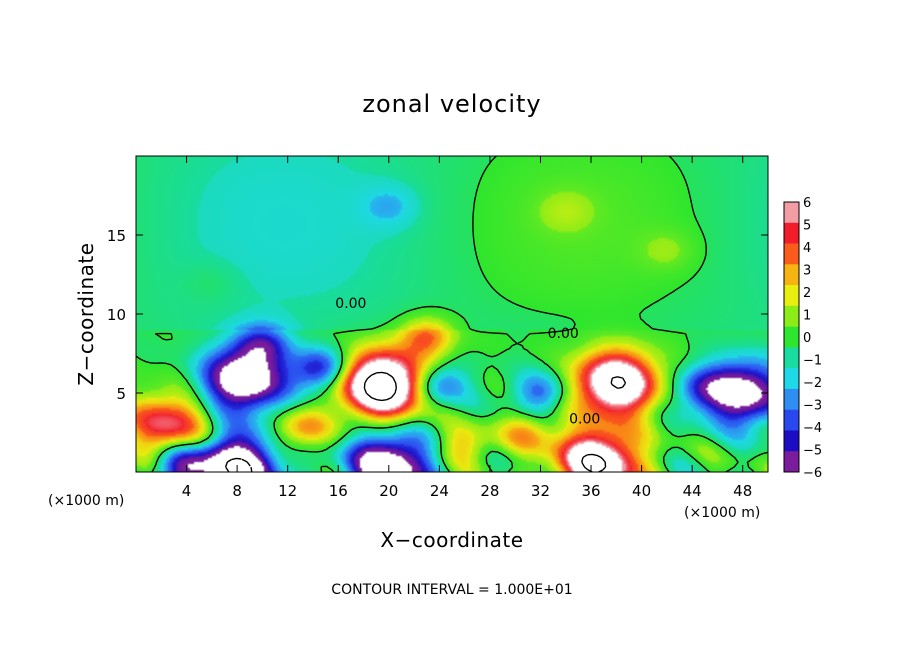  Describe the element at coordinates (802, 338) in the screenshot. I see `colorbar: 6 5 4 3 2 1 0 −1 −2 −3 −4 −5 −6` at that location.